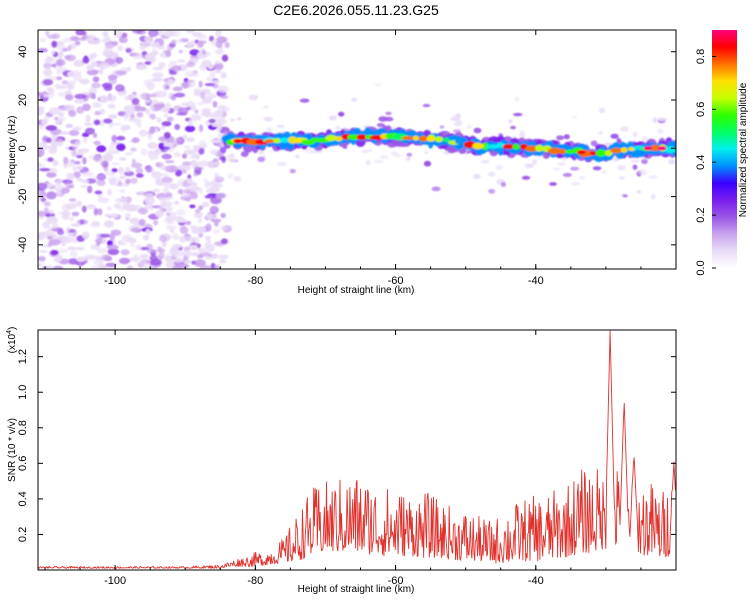  I want to click on snr-x-tick-label: -60, so click(396, 581).